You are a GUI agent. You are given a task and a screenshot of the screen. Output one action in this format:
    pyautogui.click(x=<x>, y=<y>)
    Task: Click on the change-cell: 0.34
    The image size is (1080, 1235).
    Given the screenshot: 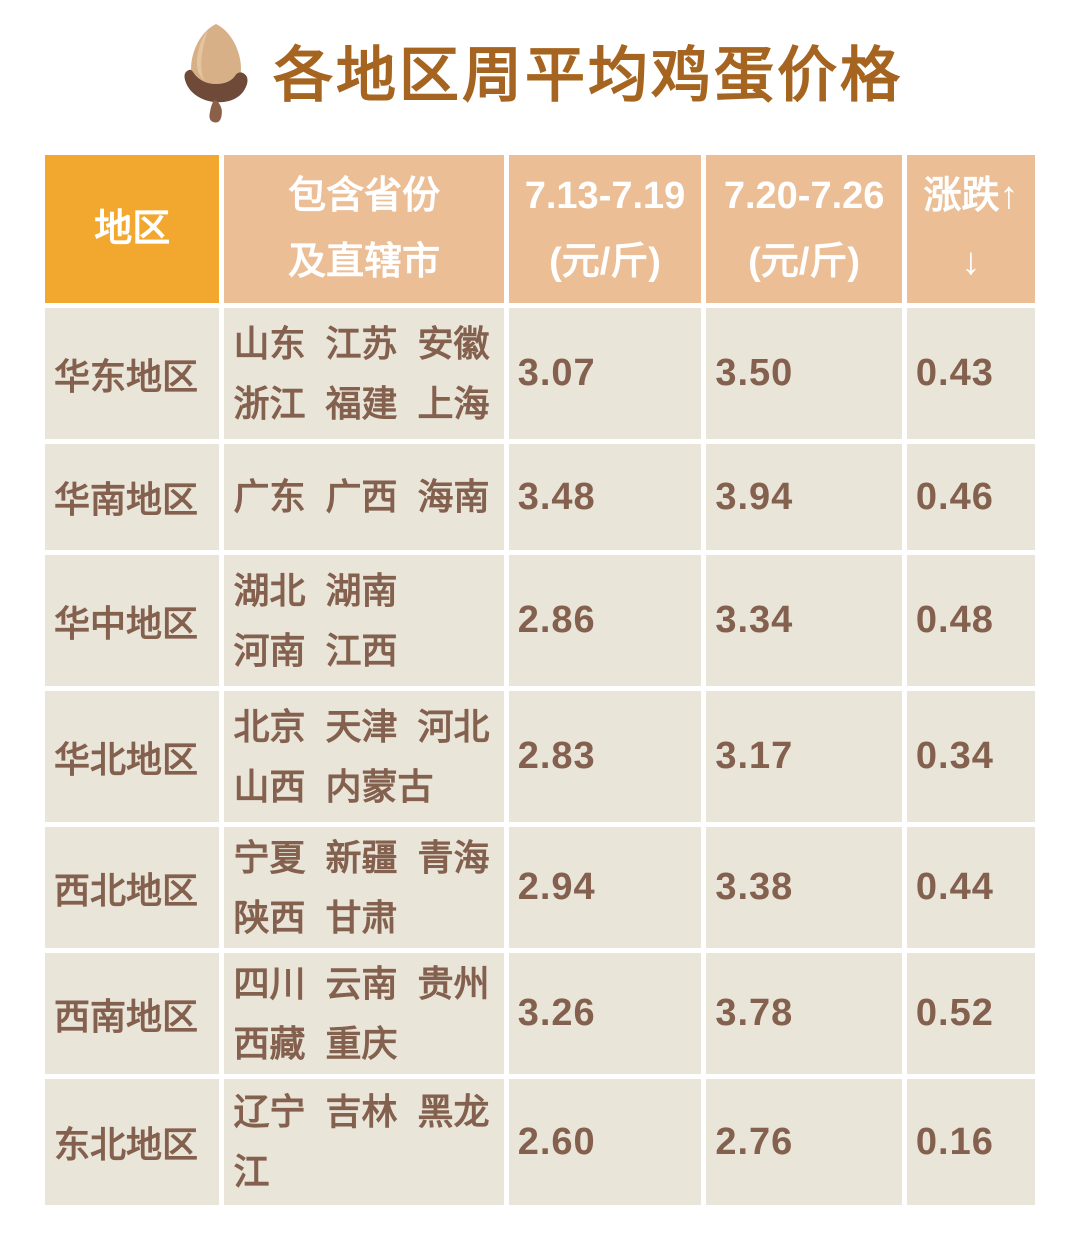 What is the action you would take?
    pyautogui.click(x=970, y=756)
    